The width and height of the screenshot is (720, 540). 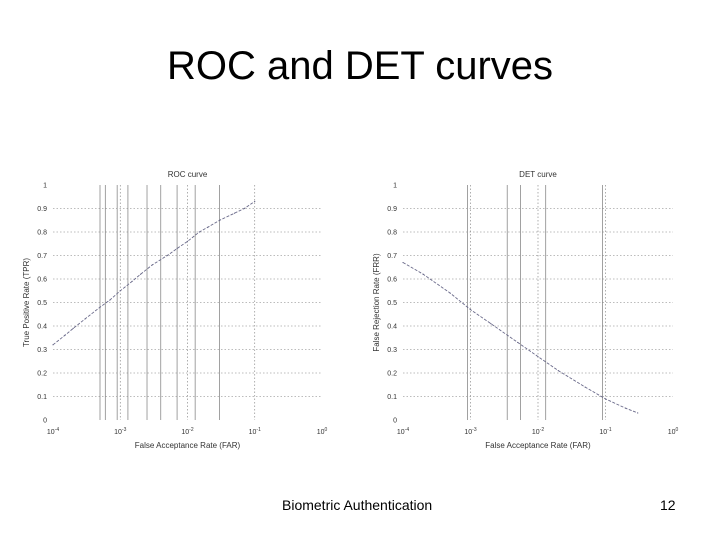 I want to click on det-curve-line, so click(x=520, y=338).